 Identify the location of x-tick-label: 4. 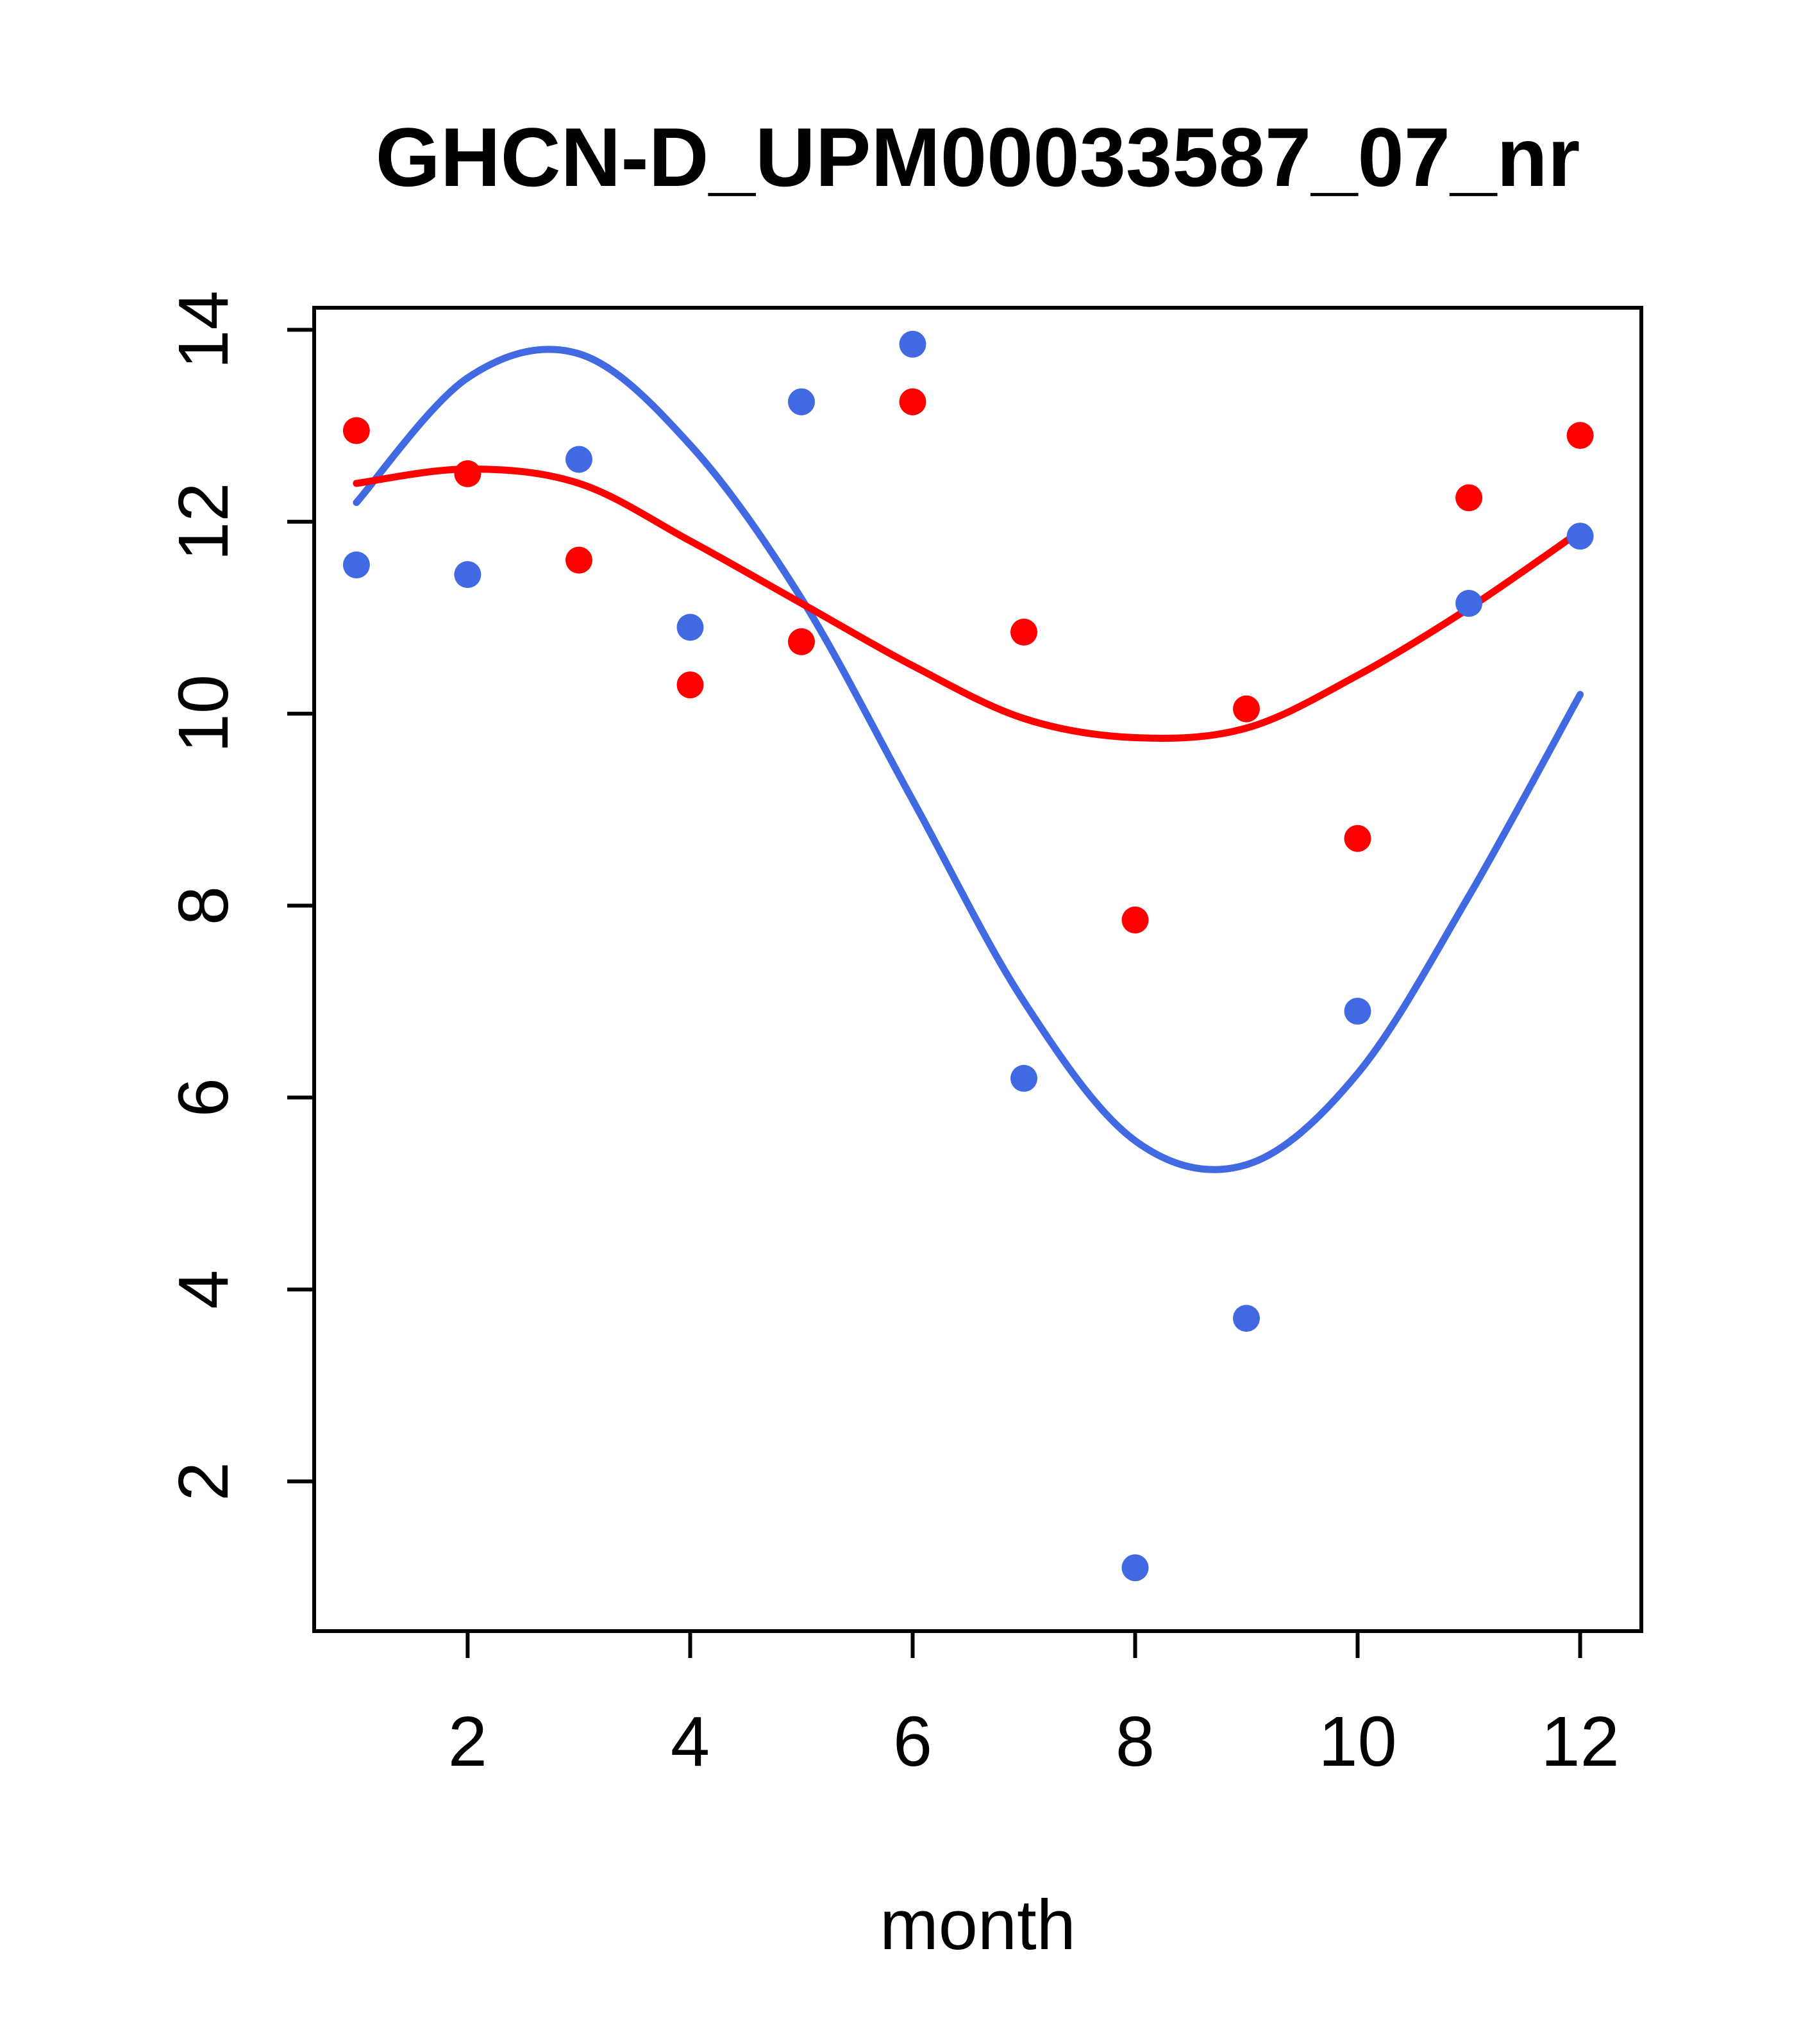
(691, 1742).